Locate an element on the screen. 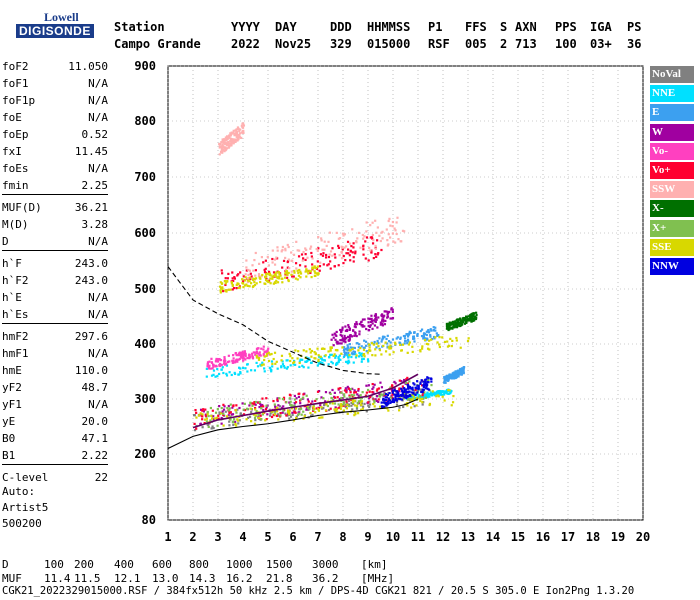 Image resolution: width=700 pixels, height=600 pixels. param-value: N/A is located at coordinates (98, 241).